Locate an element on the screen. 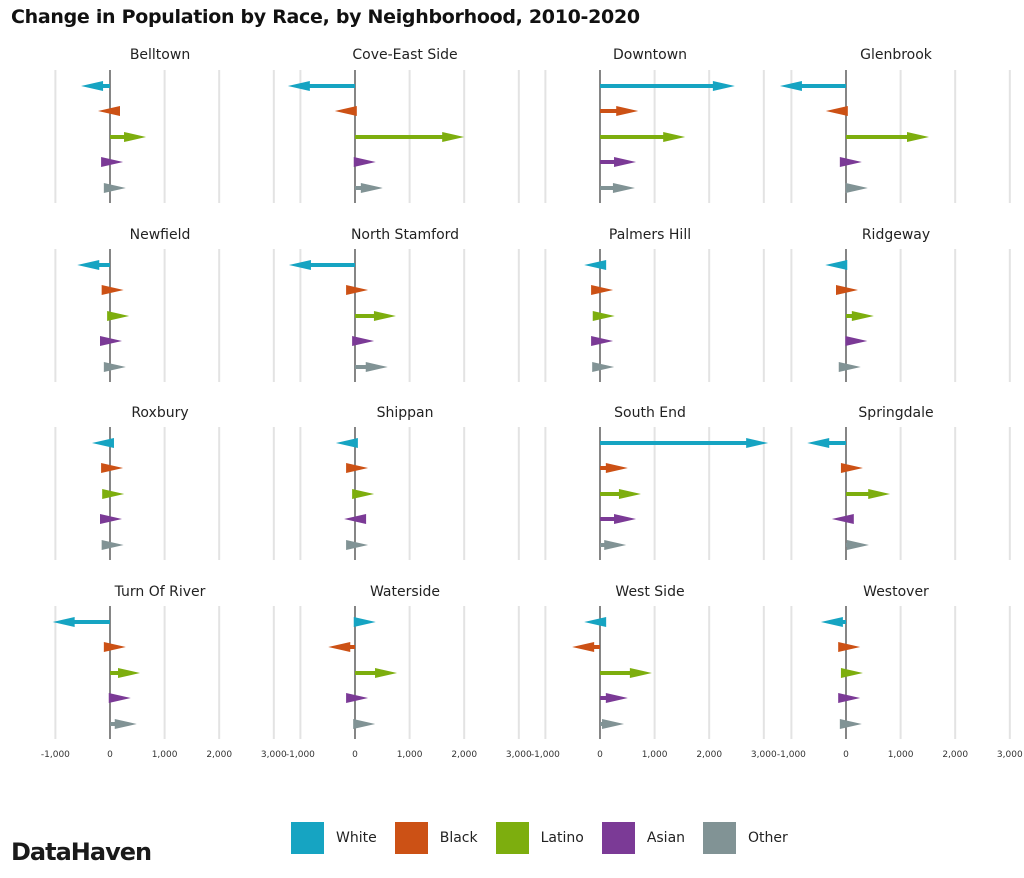 This screenshot has height=878, width=1024. legend-item-latino: Latino is located at coordinates (540, 838).